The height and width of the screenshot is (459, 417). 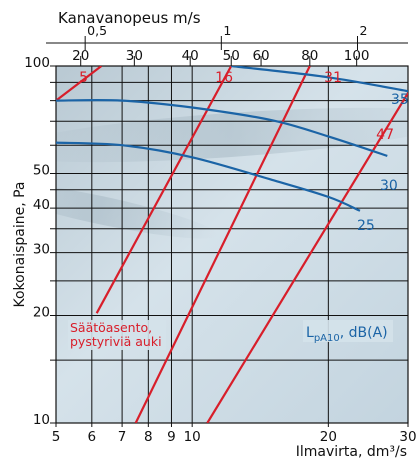 What do you see at coordinates (328, 437) in the screenshot?
I see `x-tick-label: 20` at bounding box center [328, 437].